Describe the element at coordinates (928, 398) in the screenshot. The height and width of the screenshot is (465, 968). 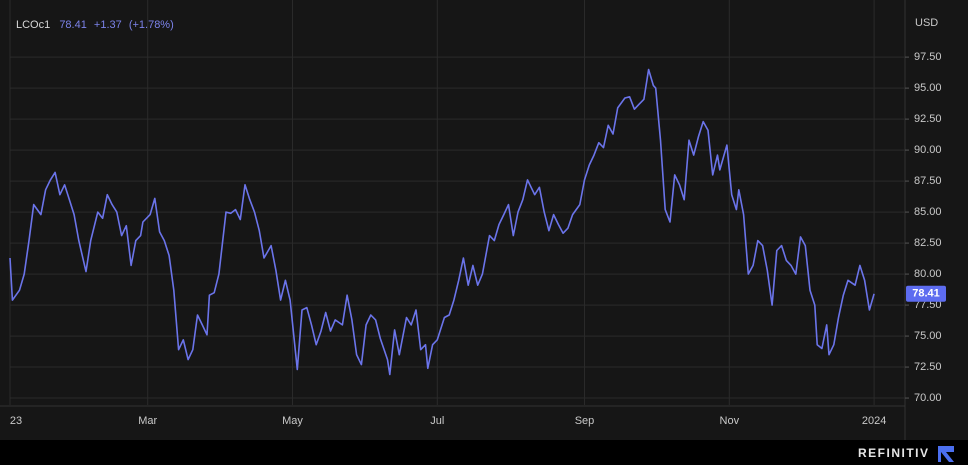
I see `y-tick-label: 70.00` at that location.